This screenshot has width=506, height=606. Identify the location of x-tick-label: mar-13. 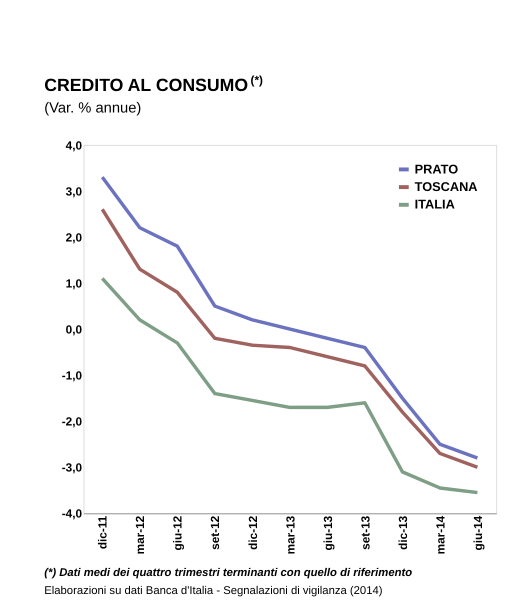
(291, 534).